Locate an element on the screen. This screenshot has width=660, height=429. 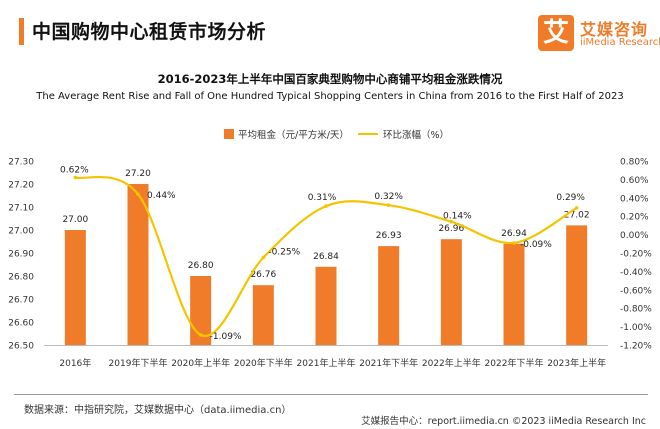
x-tick-label: 2023年上半年 is located at coordinates (576, 363).